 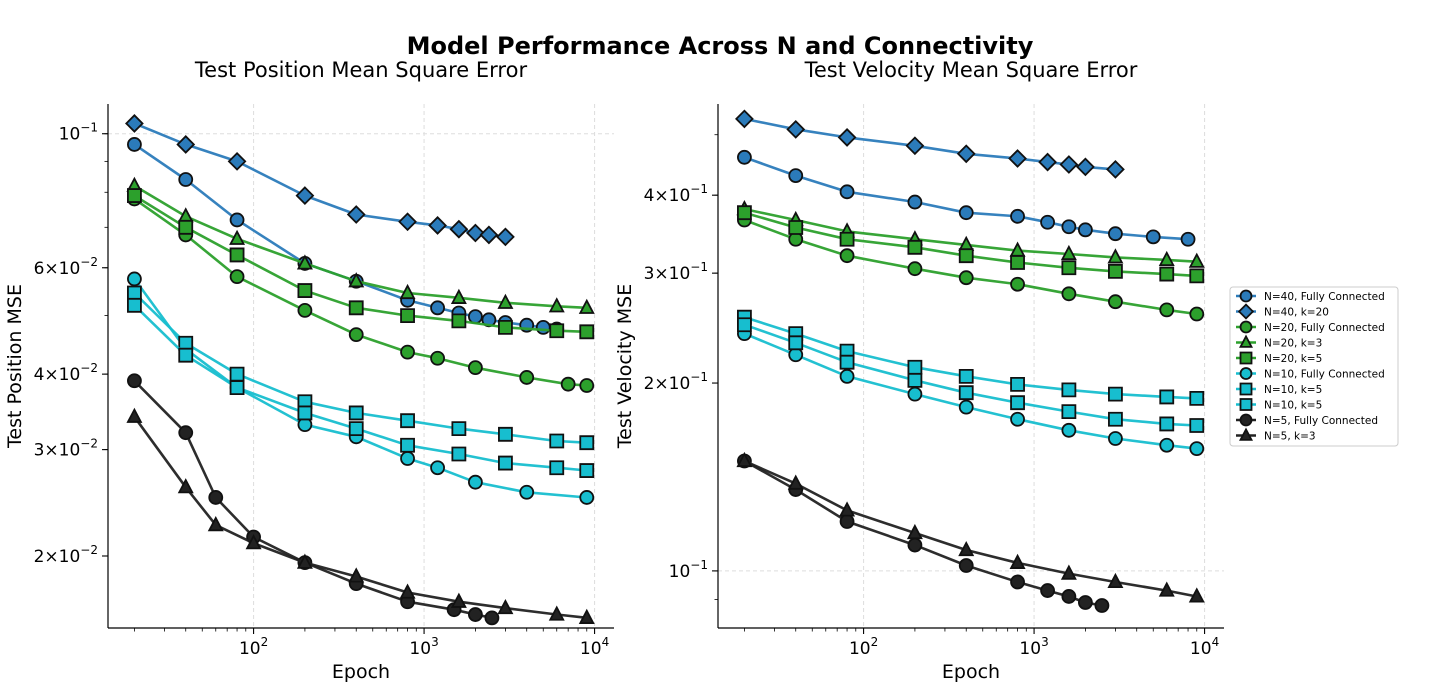 What do you see at coordinates (1324, 297) in the screenshot?
I see `legend-label: N=40, Fully Connected` at bounding box center [1324, 297].